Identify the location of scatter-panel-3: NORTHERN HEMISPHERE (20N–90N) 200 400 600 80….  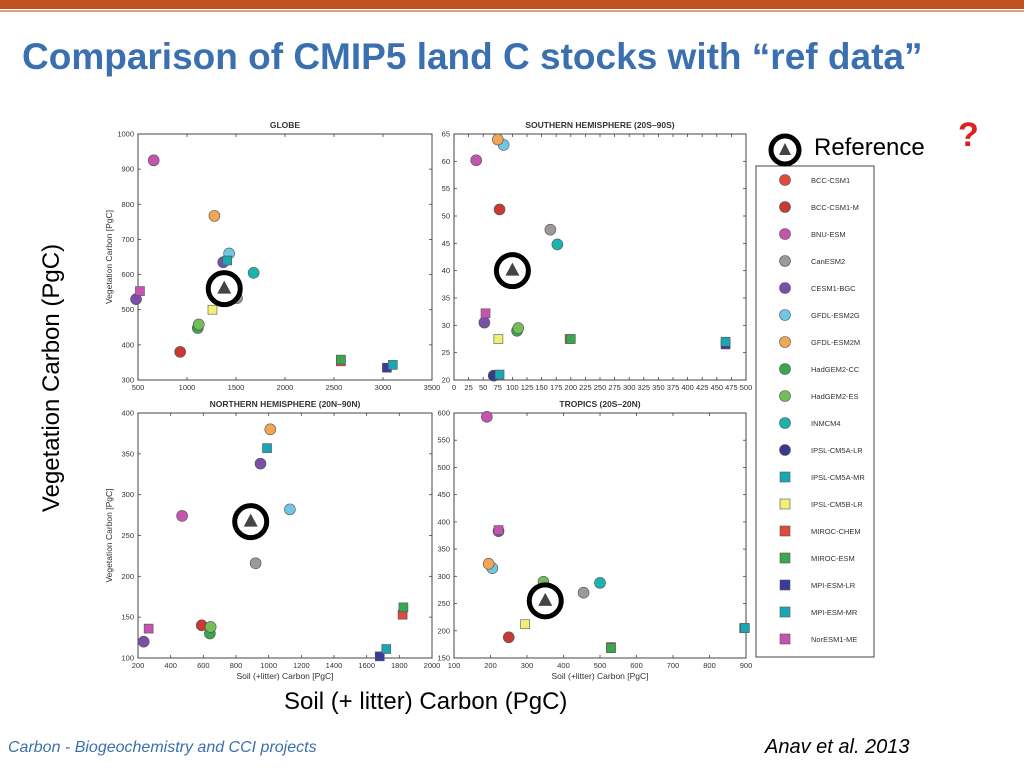
(272, 540).